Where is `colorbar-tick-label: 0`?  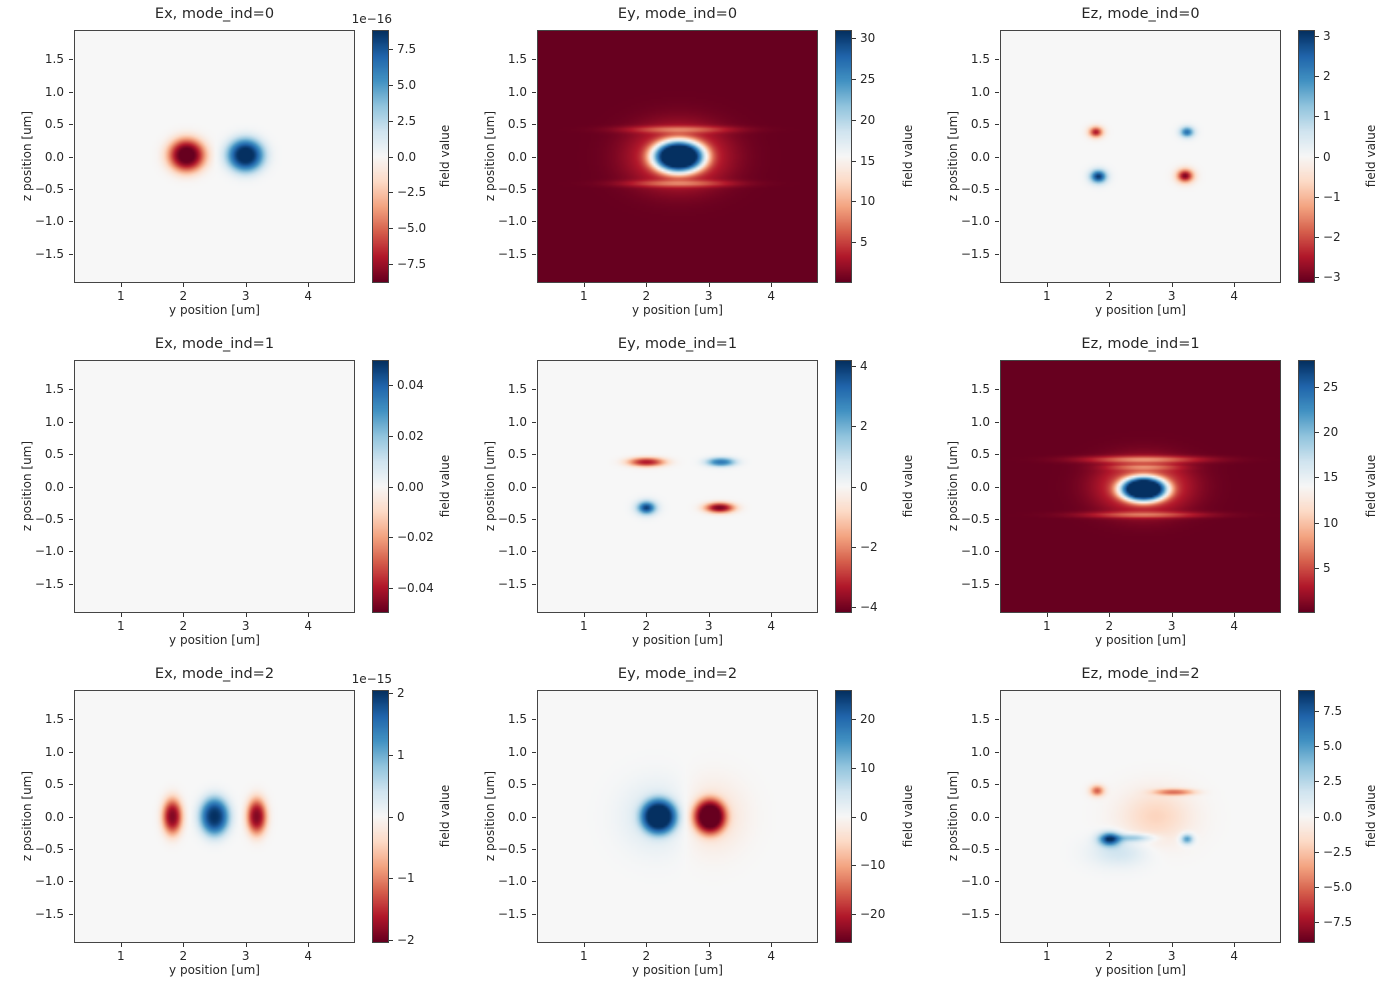
colorbar-tick-label: 0 is located at coordinates (864, 486).